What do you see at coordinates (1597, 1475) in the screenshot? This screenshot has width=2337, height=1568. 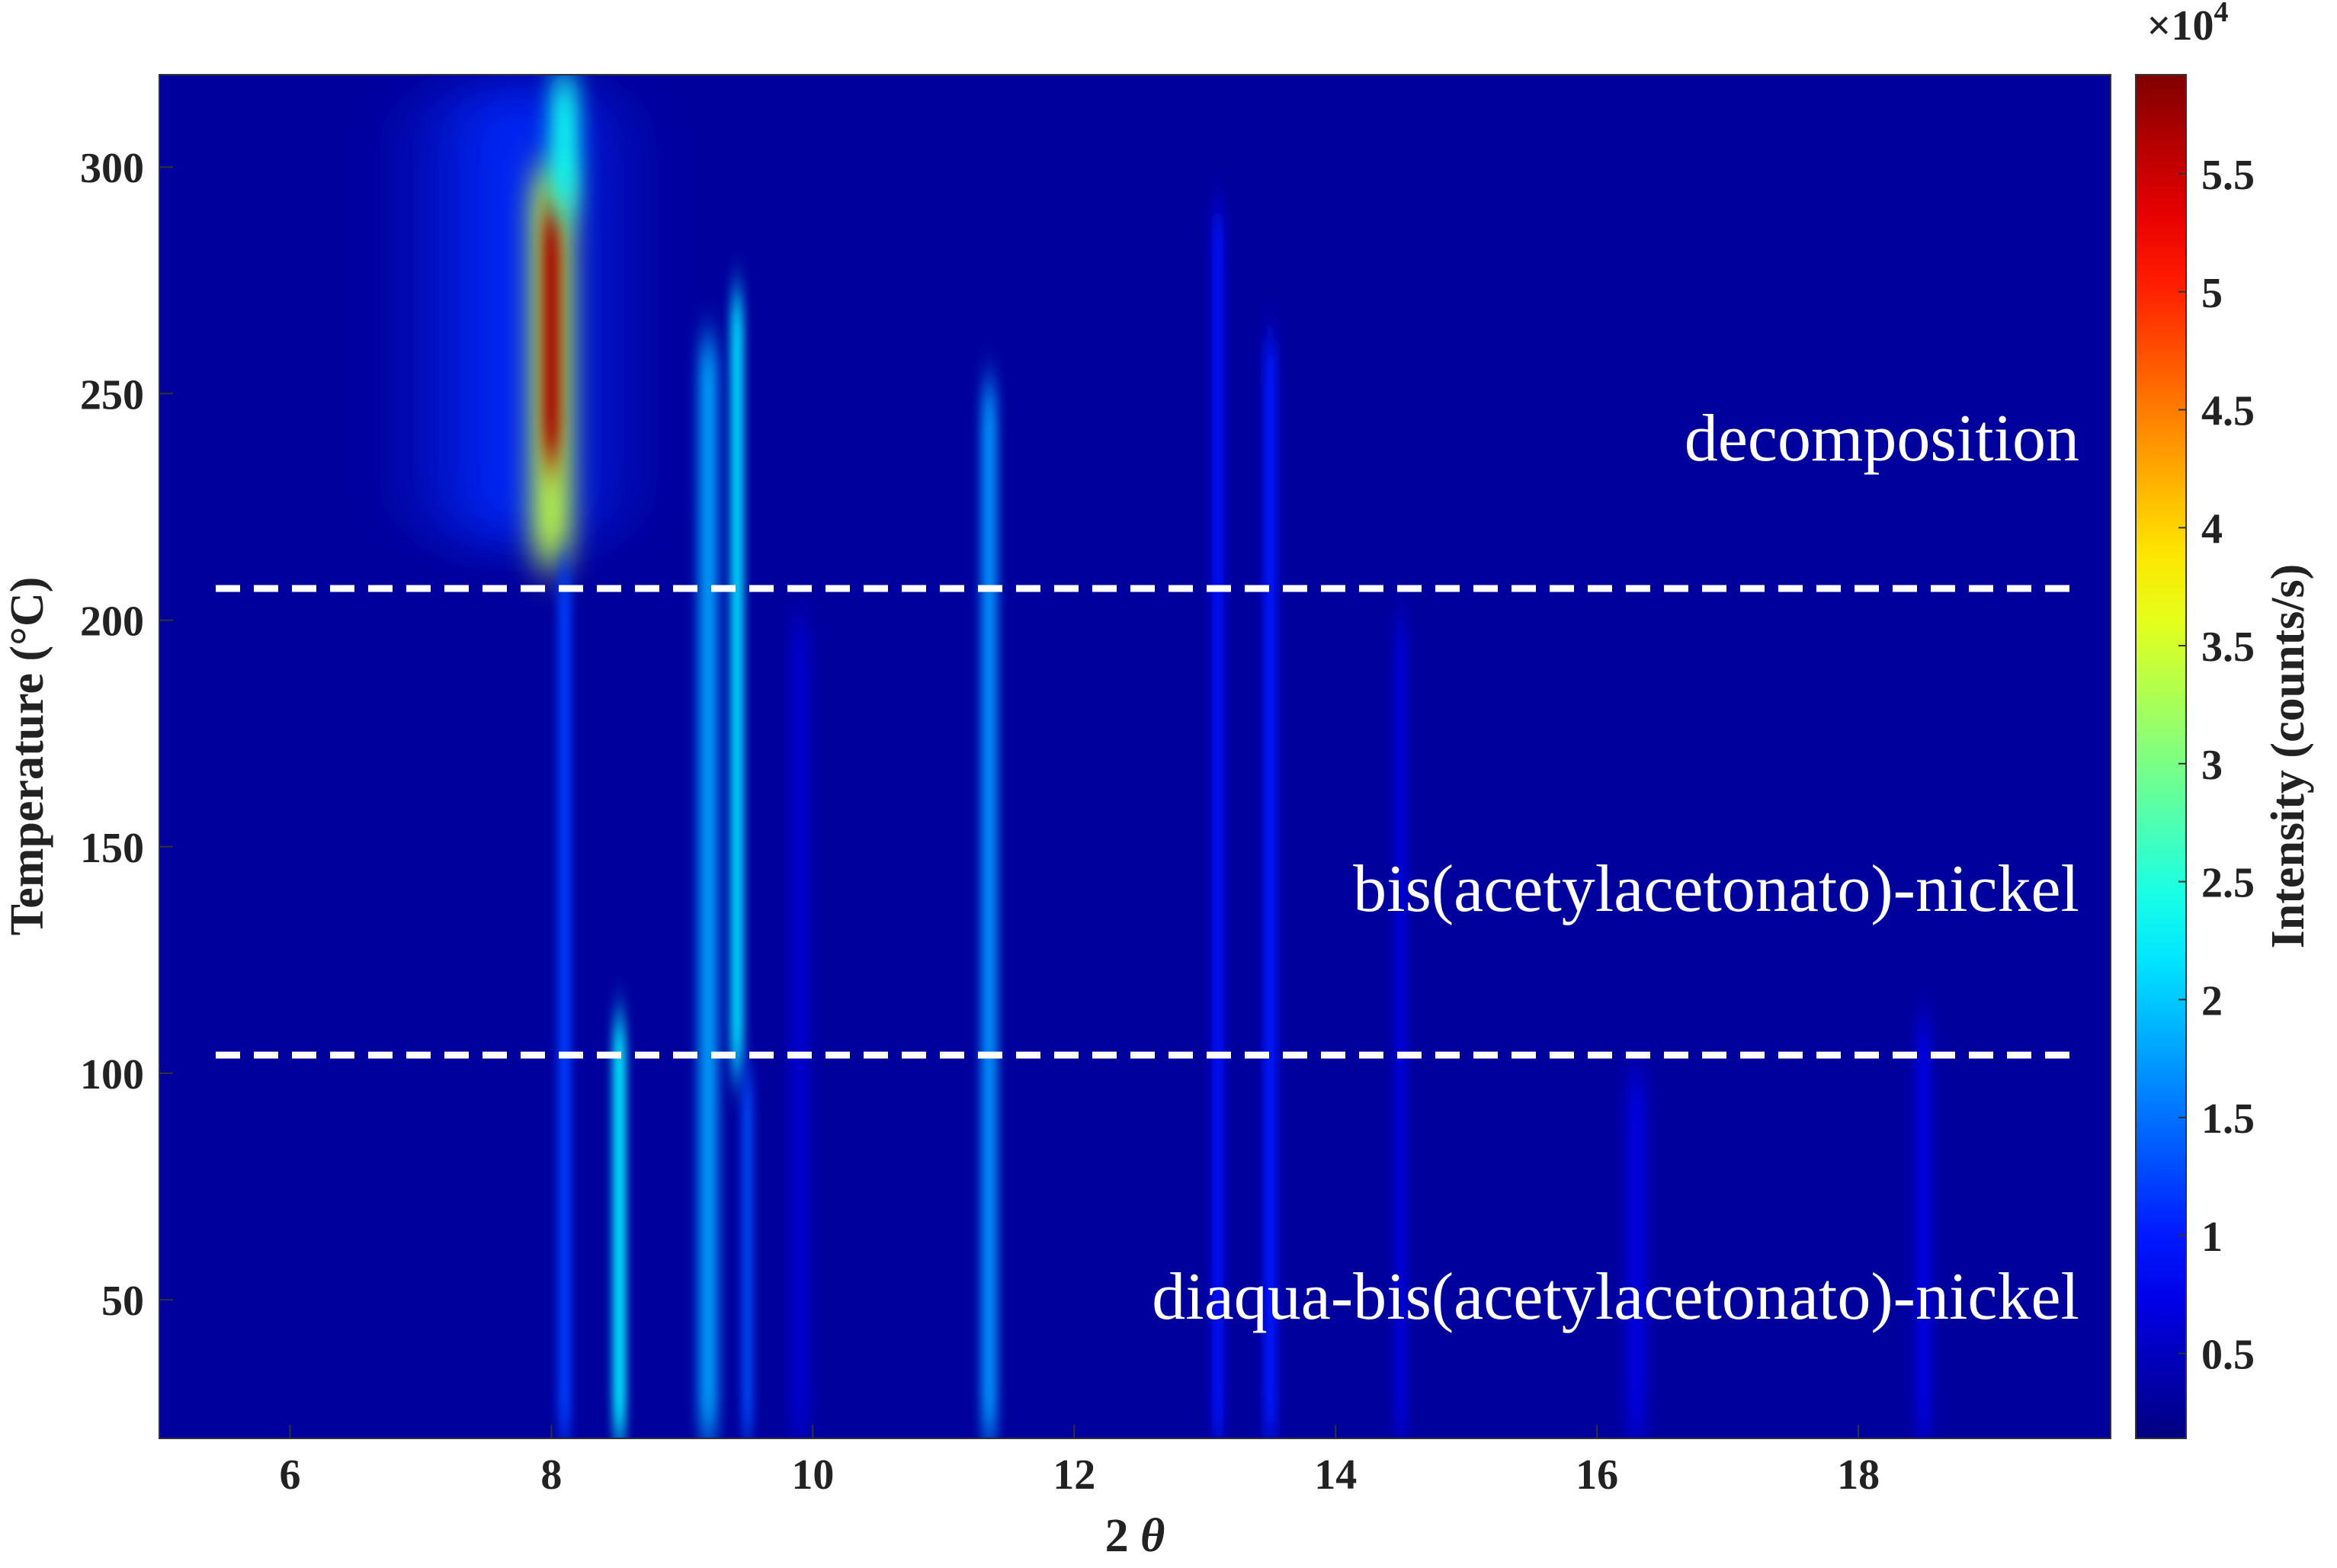 I see `x-tick-label: 16` at bounding box center [1597, 1475].